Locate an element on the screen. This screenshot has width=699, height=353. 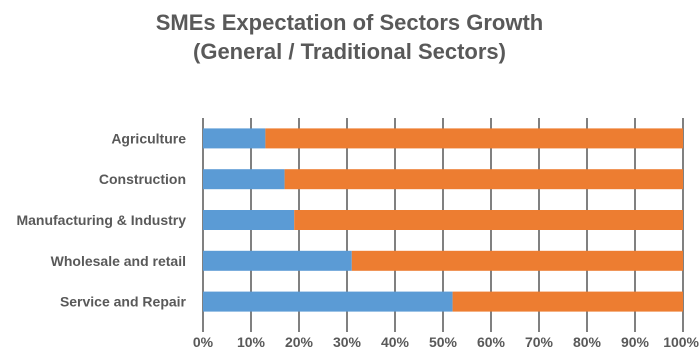
category-label: Service and Repair is located at coordinates (123, 302).